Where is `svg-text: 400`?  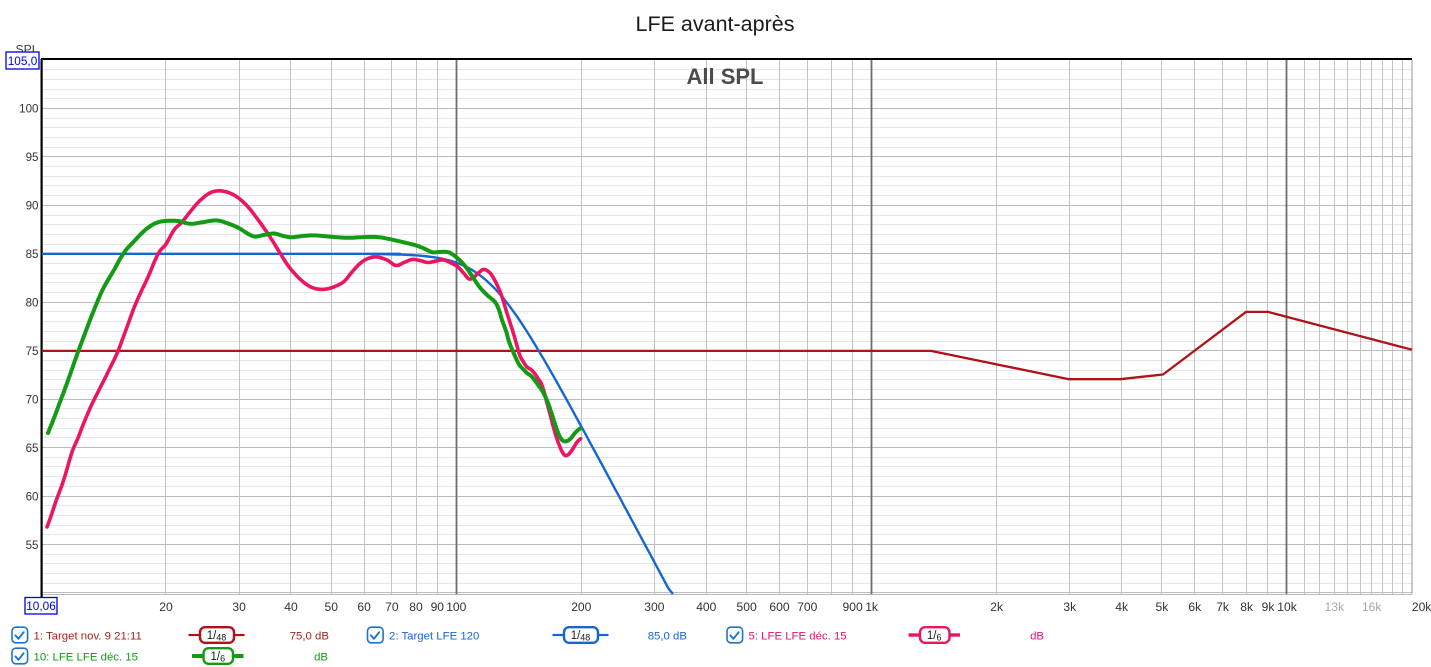 svg-text: 400 is located at coordinates (706, 607).